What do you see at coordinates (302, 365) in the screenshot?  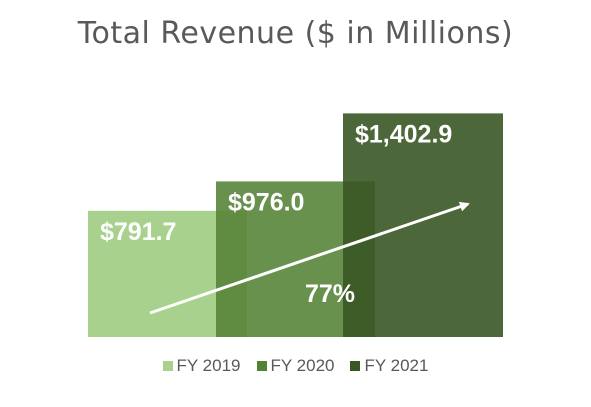 I see `legend-label: FY 2020` at bounding box center [302, 365].